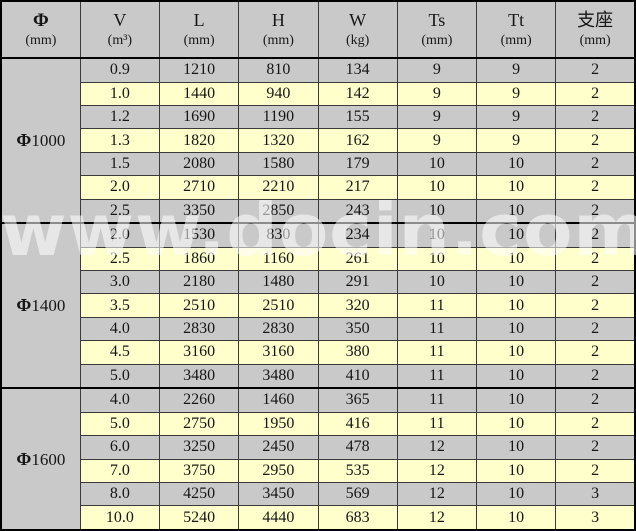 The image size is (636, 531). I want to click on table-cell: 2210, so click(278, 187).